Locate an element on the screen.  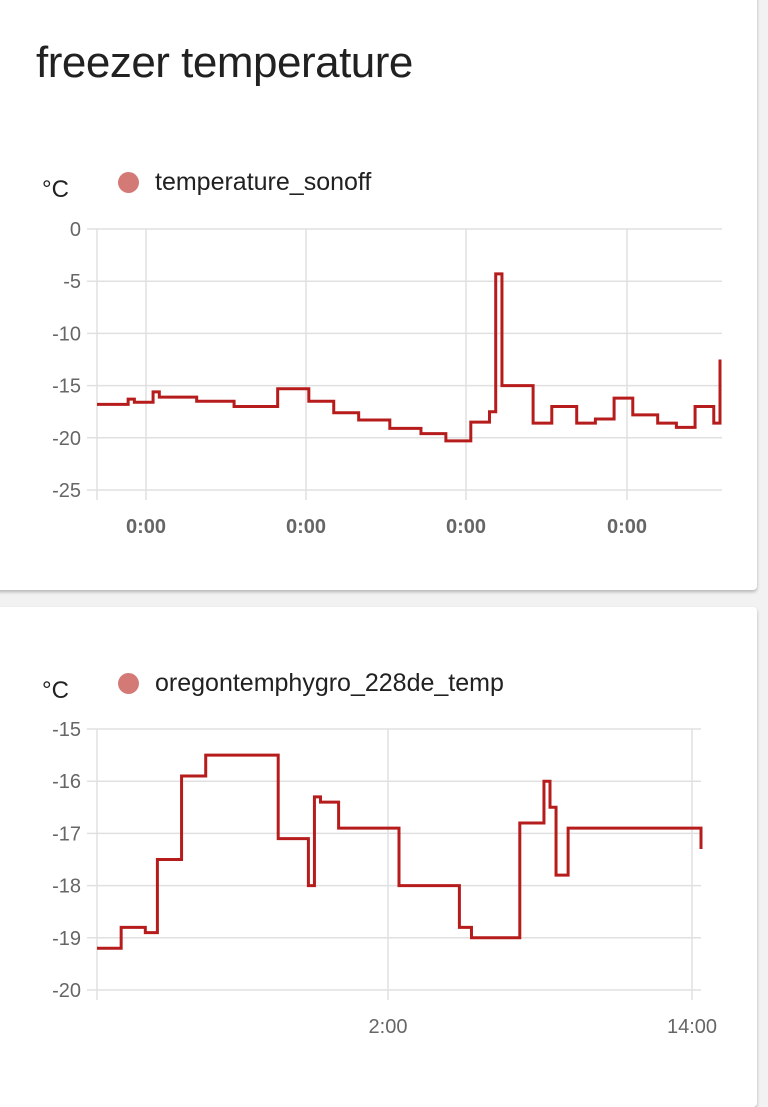
legend-item-temperature-sonoff: temperature_sonoff is located at coordinates (244, 182).